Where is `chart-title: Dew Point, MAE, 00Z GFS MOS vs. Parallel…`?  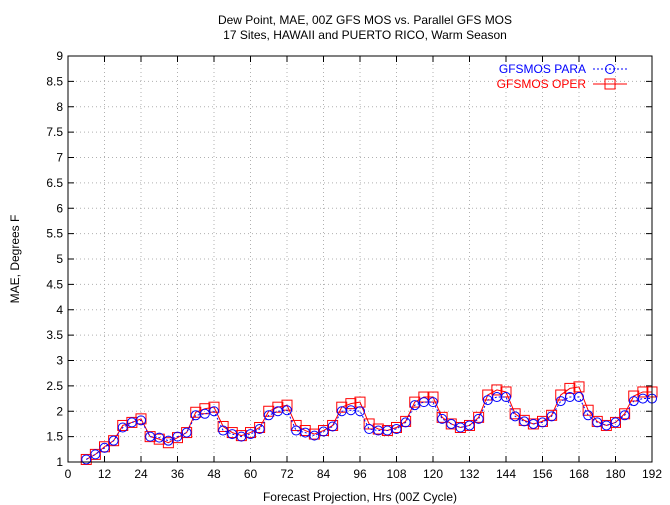
chart-title: Dew Point, MAE, 00Z GFS MOS vs. Parallel… is located at coordinates (365, 20).